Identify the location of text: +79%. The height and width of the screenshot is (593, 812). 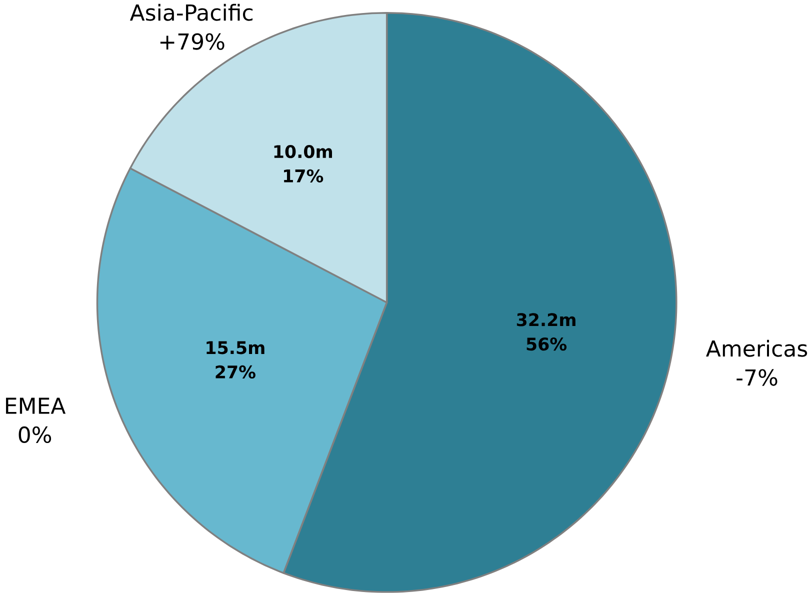
(192, 41).